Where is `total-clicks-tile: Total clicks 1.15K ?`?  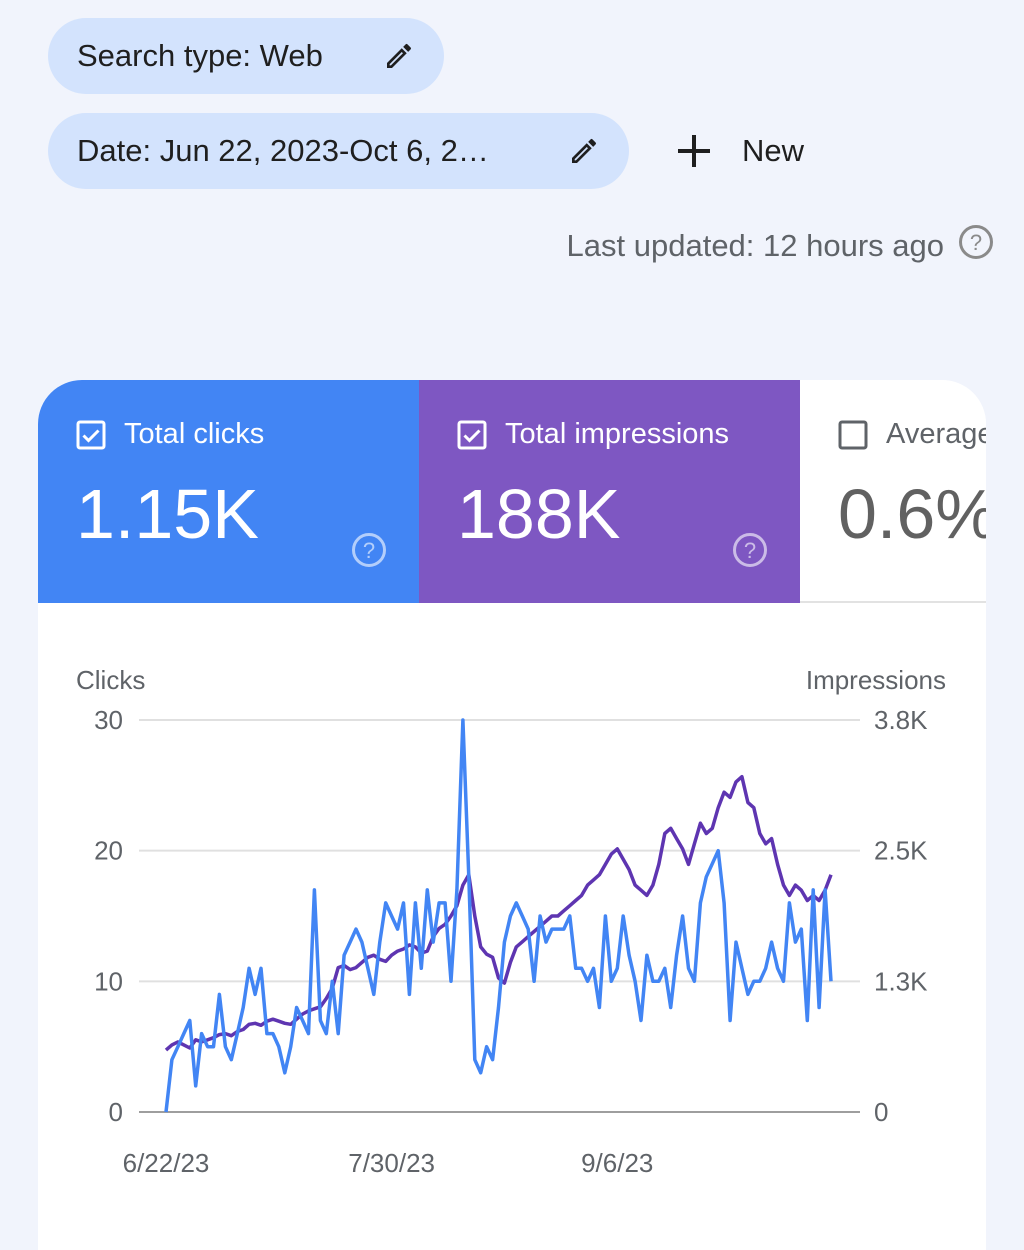
total-clicks-tile: Total clicks 1.15K ? is located at coordinates (228, 491).